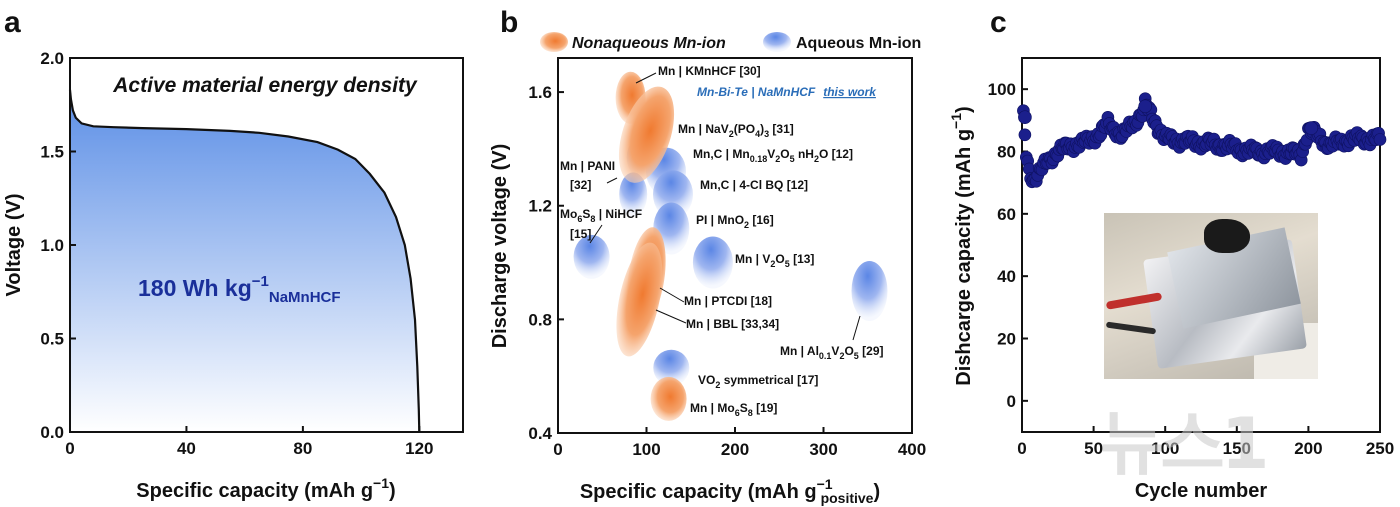  I want to click on label-pani-ref: [32], so click(580, 185).